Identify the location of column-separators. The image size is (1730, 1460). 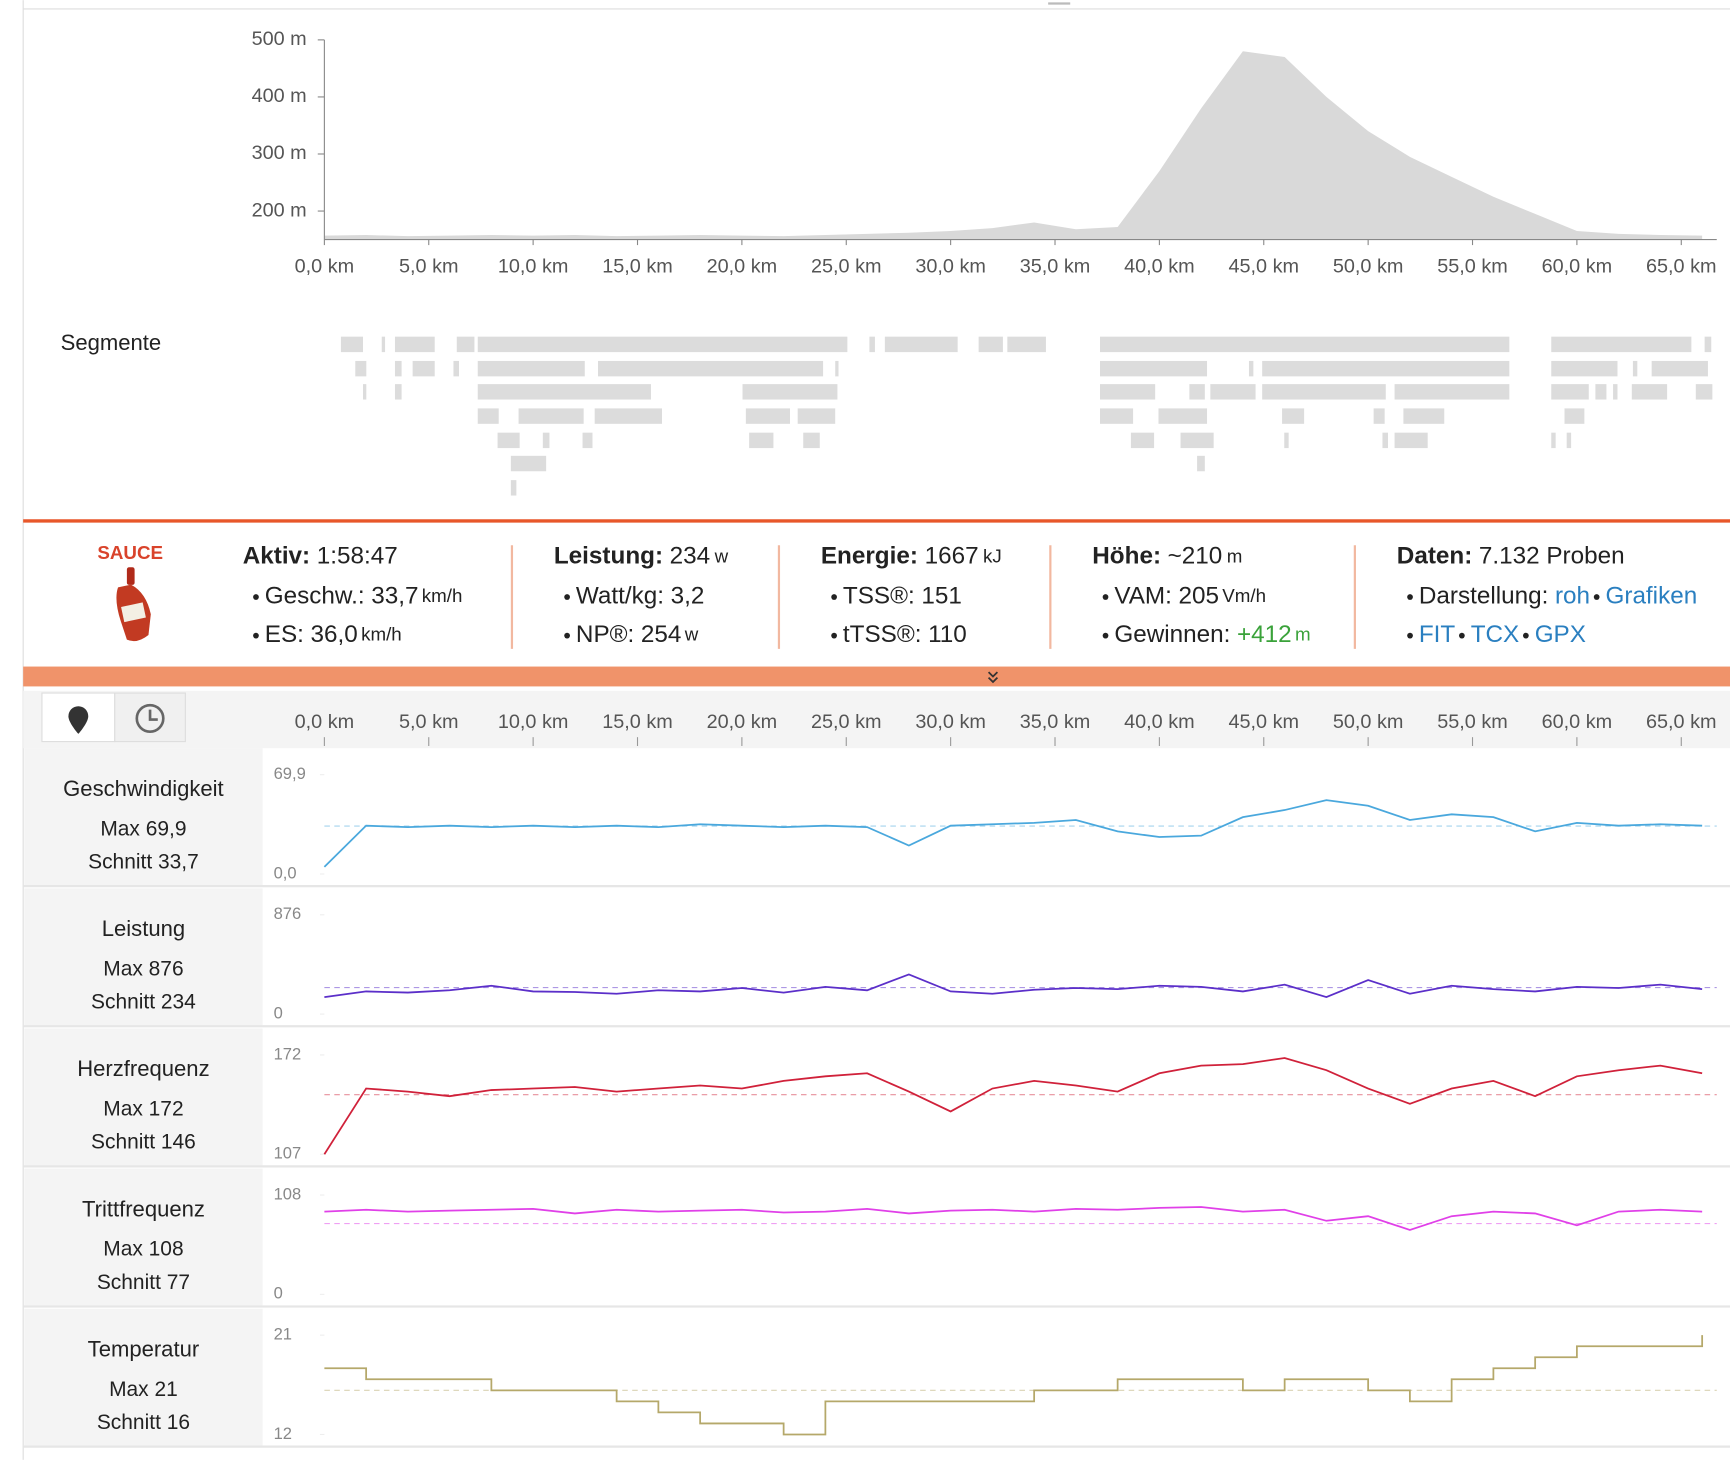
(933, 597).